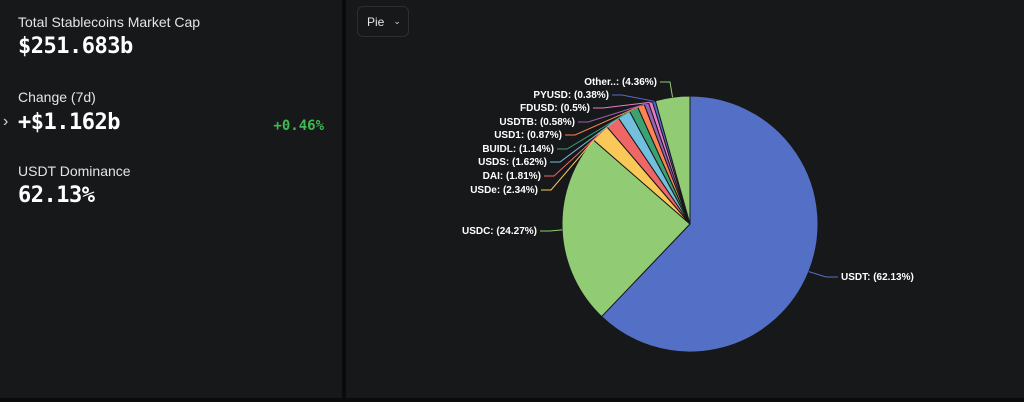 This screenshot has height=402, width=1024. What do you see at coordinates (69, 122) in the screenshot?
I see `change-value: +$1.162b` at bounding box center [69, 122].